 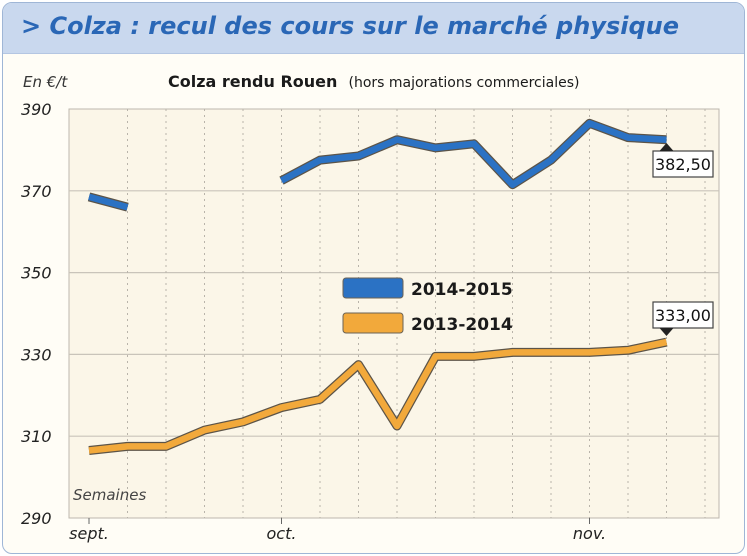 I want to click on y-tick-label: 370, so click(x=36, y=191).